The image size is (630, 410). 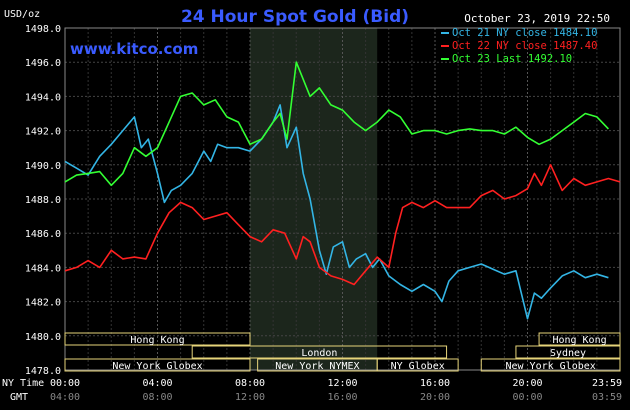 I want to click on x-tick-label-gmt: 20:00, so click(x=435, y=397).